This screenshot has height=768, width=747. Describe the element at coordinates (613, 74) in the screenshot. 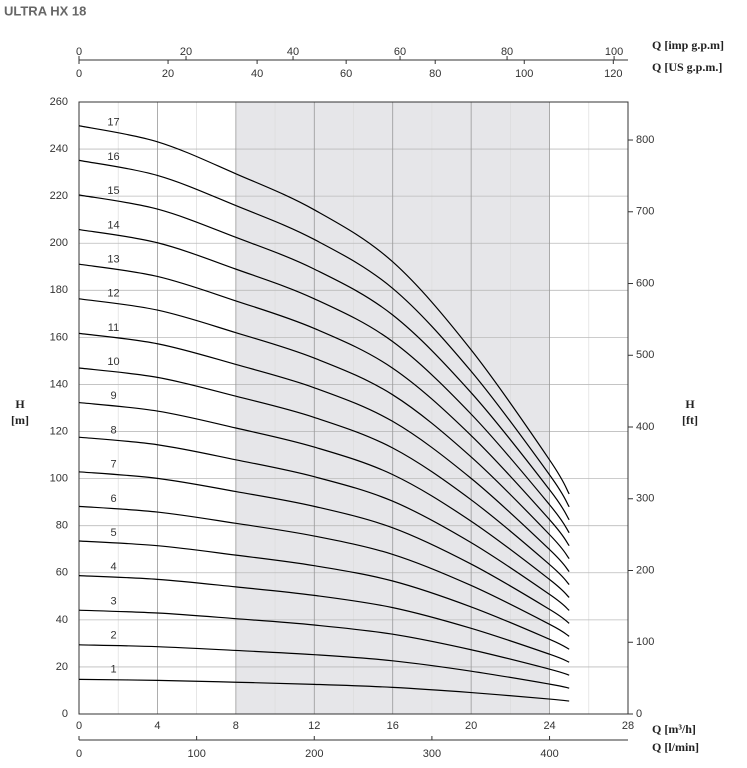

I see `top2ticks-label: 120` at that location.